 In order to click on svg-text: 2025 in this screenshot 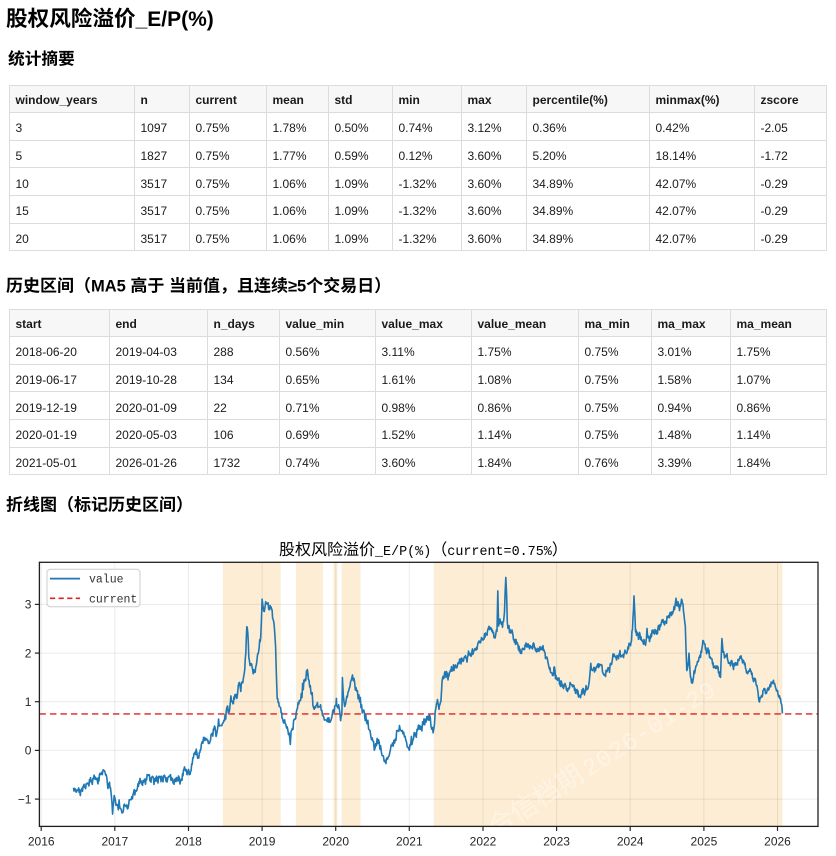, I will do `click(704, 842)`.